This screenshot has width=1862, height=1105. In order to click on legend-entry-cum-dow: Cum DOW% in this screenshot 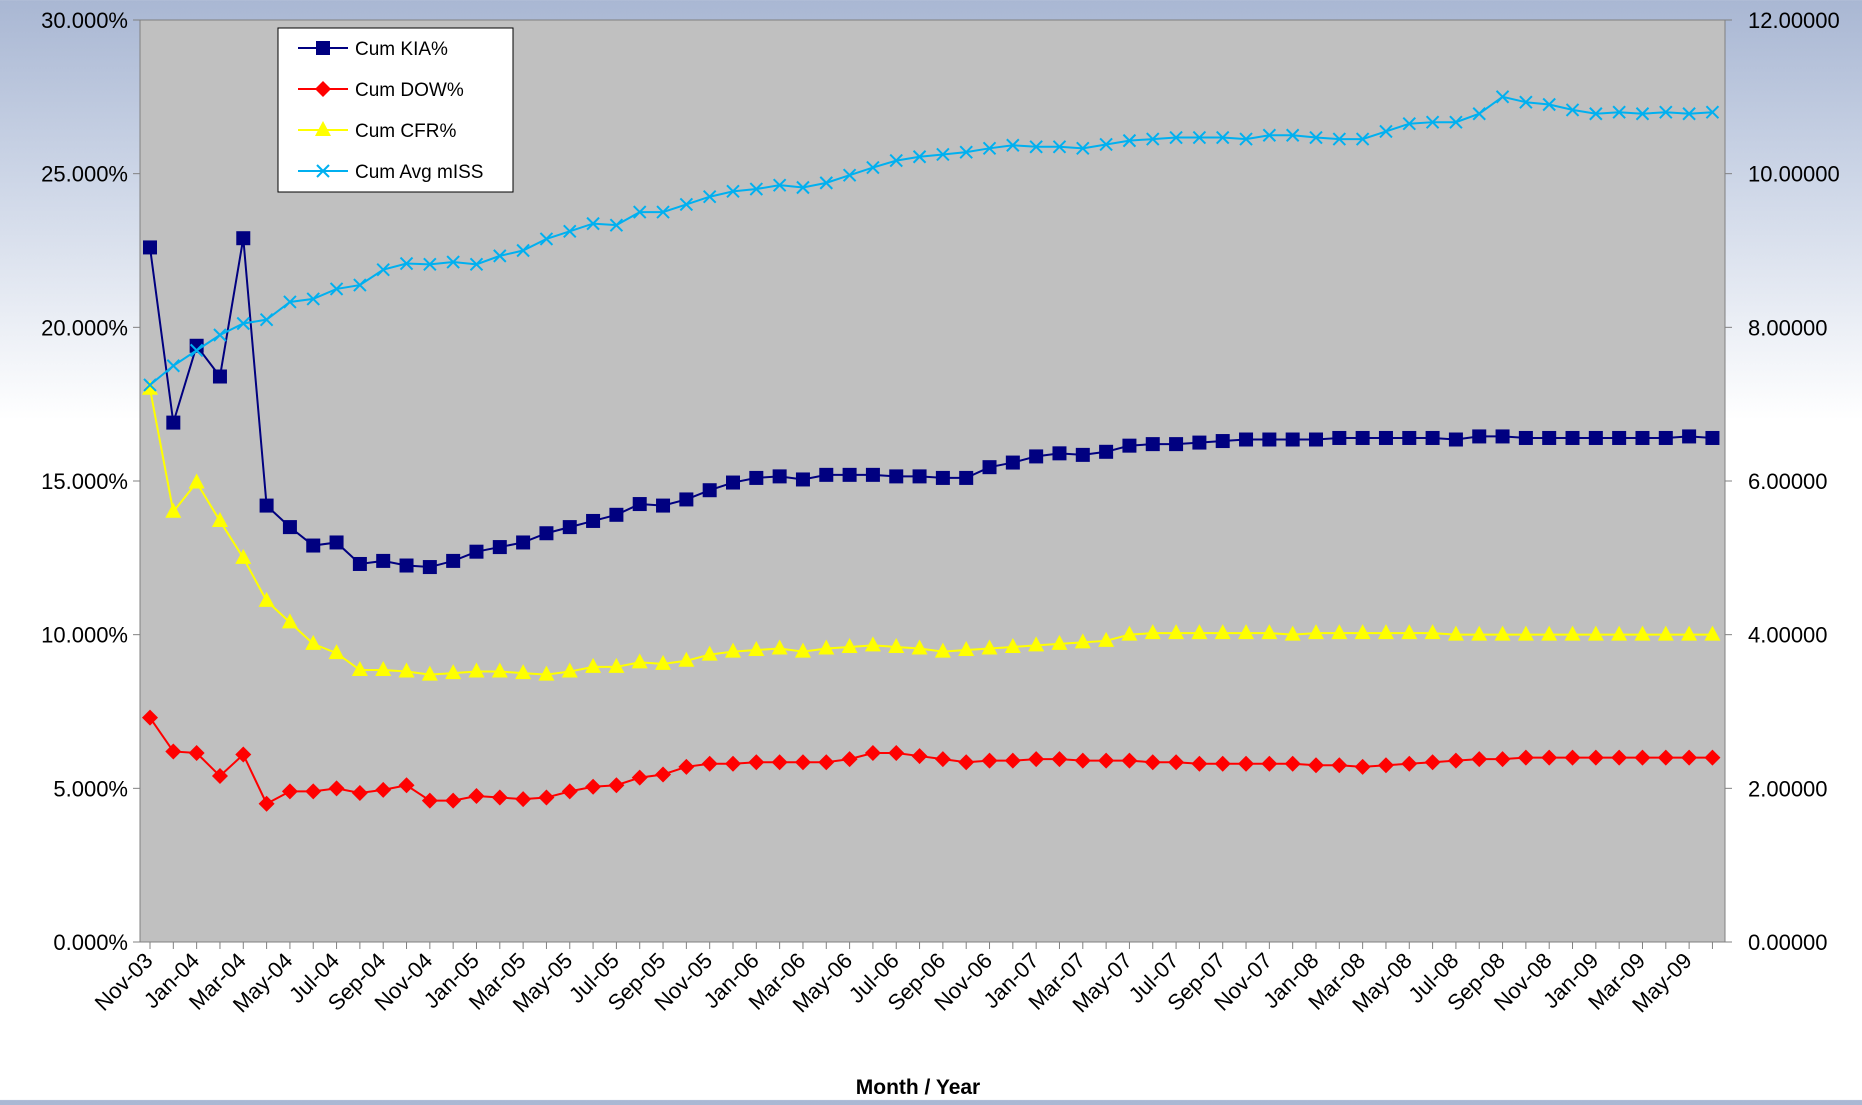, I will do `click(381, 90)`.